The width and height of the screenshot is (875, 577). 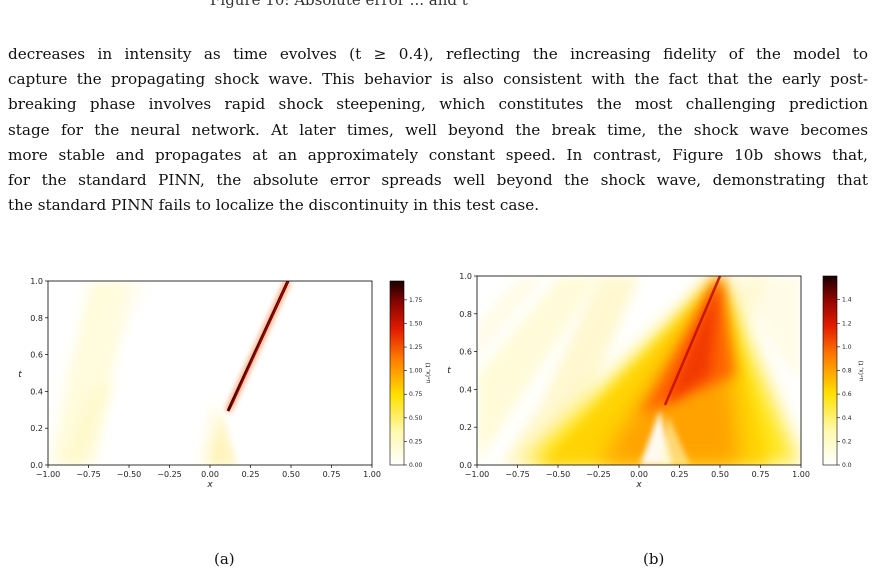 I want to click on clipped-header-text: Figure 10: Absolute error ... and t, so click(x=339, y=4).